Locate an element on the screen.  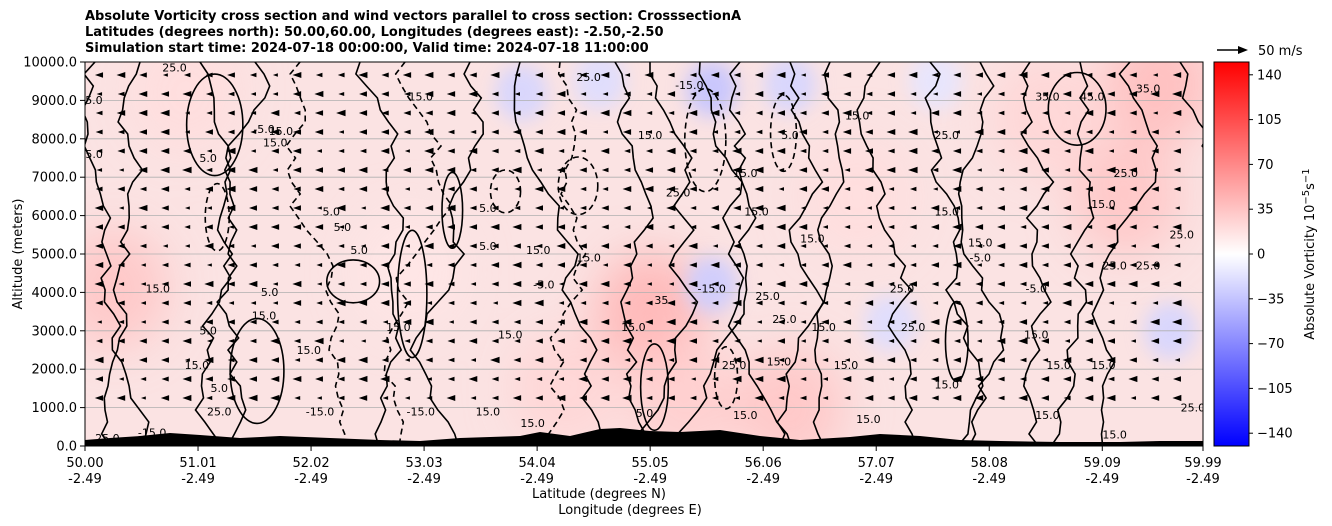
x-tick-label-lat-4: 54.04 is located at coordinates (537, 463).